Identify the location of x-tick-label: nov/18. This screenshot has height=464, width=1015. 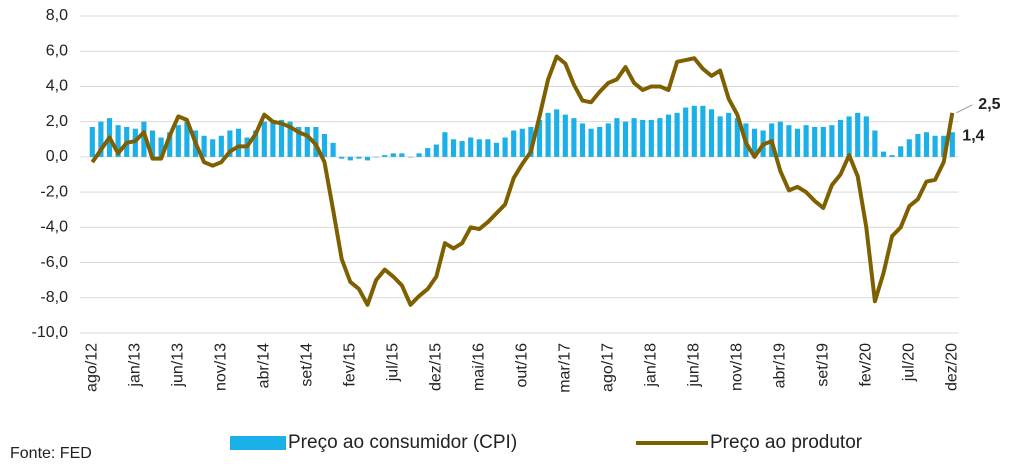
(737, 367).